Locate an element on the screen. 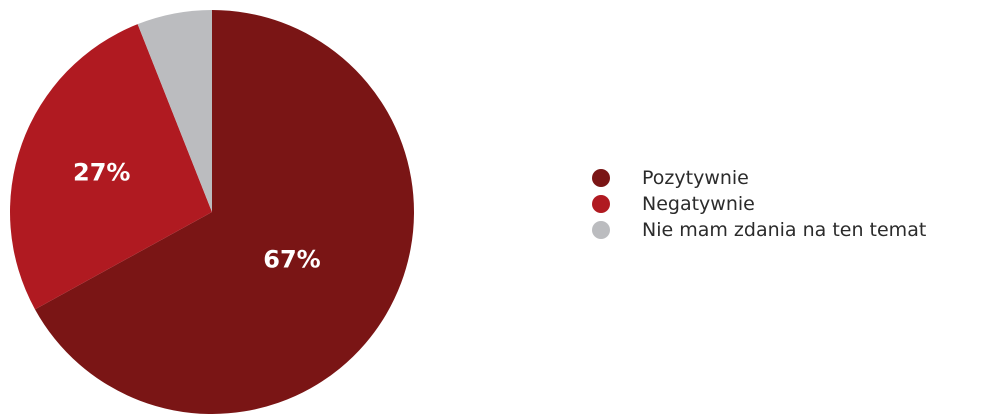 The image size is (1007, 414). legend-item: Negatywnie is located at coordinates (759, 204).